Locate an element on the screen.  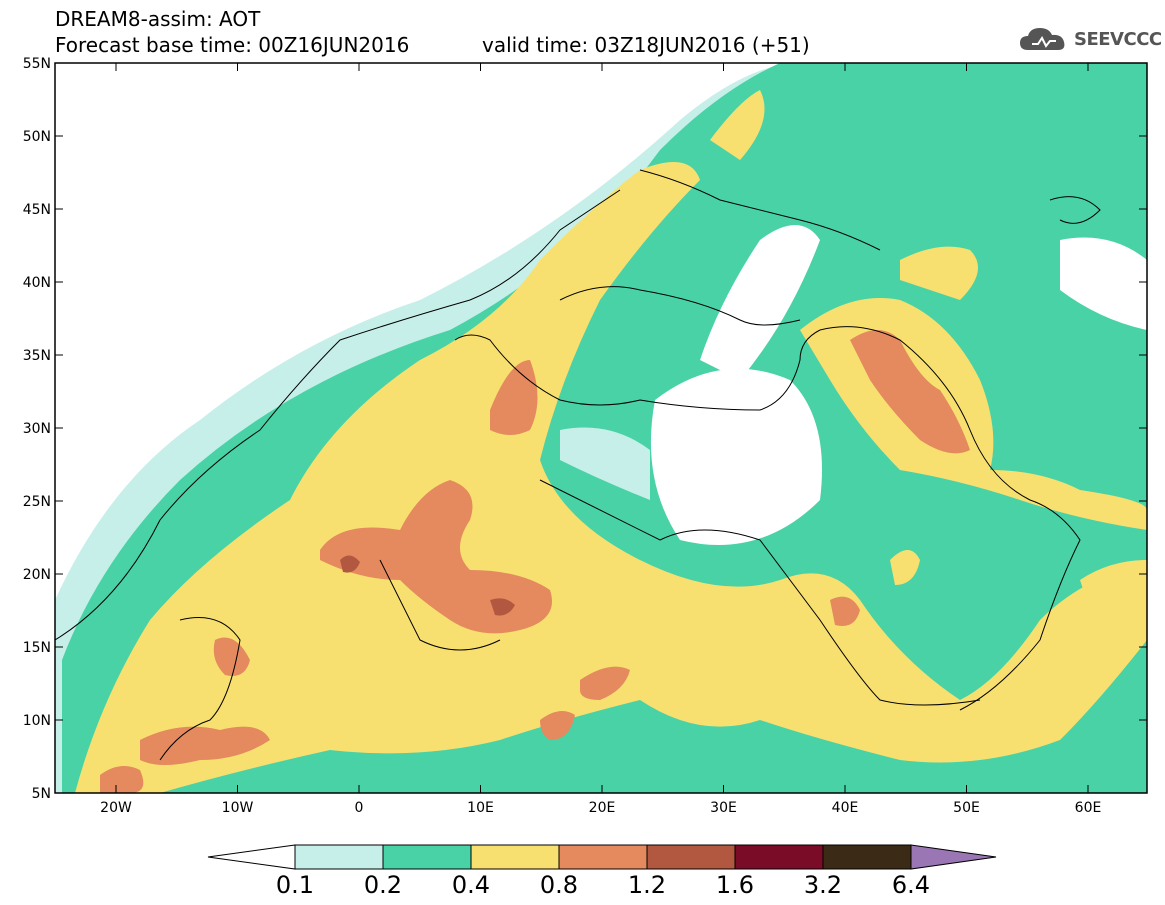
colorbar-tick-label: 0.2 is located at coordinates (383, 885).